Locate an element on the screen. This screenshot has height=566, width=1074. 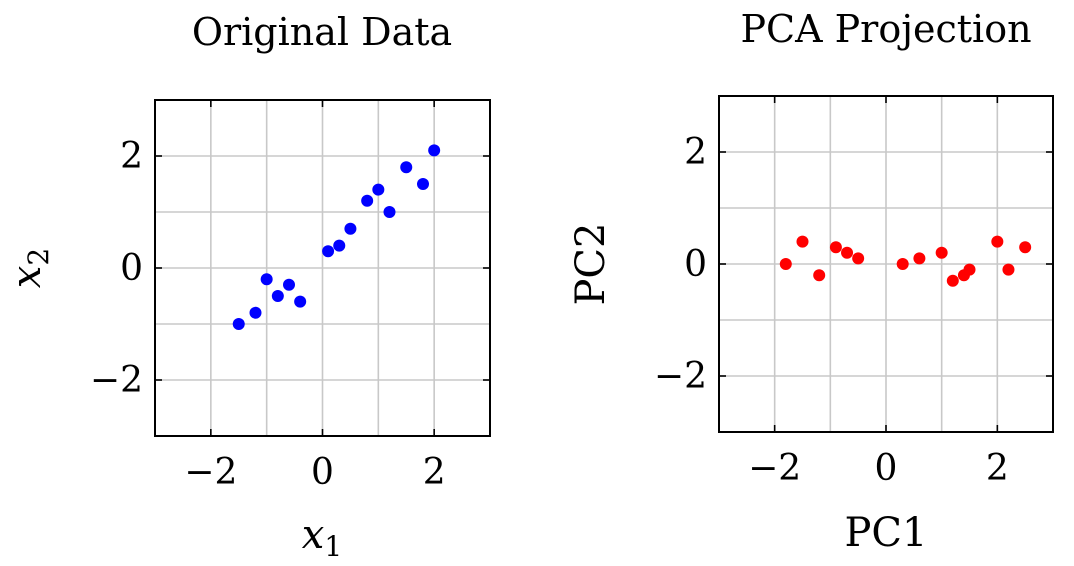
pca-projection-y-axis-label: PC2 is located at coordinates (591, 264).